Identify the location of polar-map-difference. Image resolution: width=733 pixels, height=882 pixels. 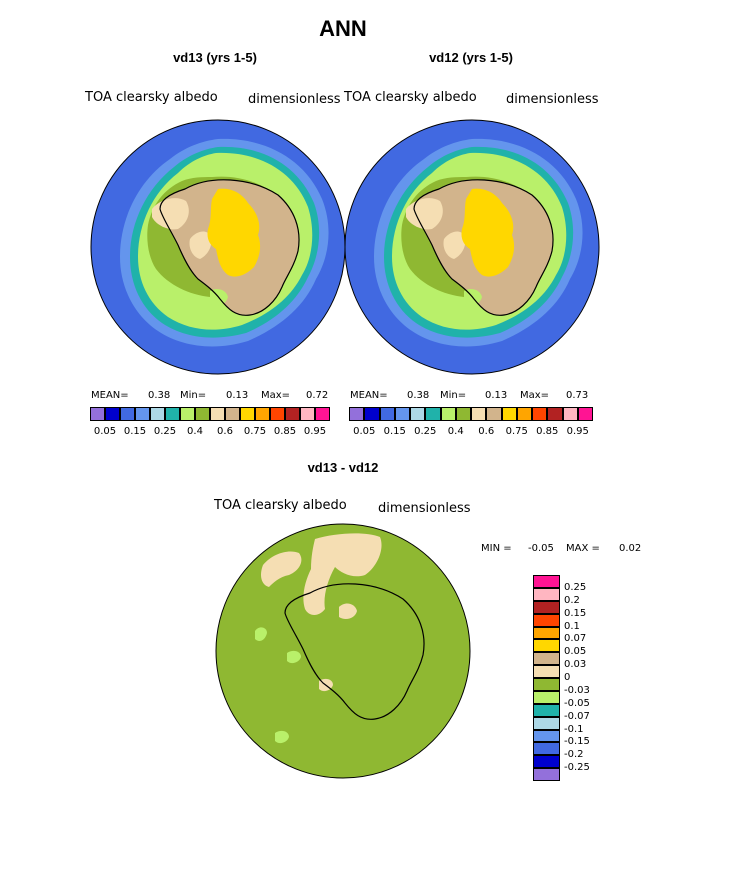
(343, 651).